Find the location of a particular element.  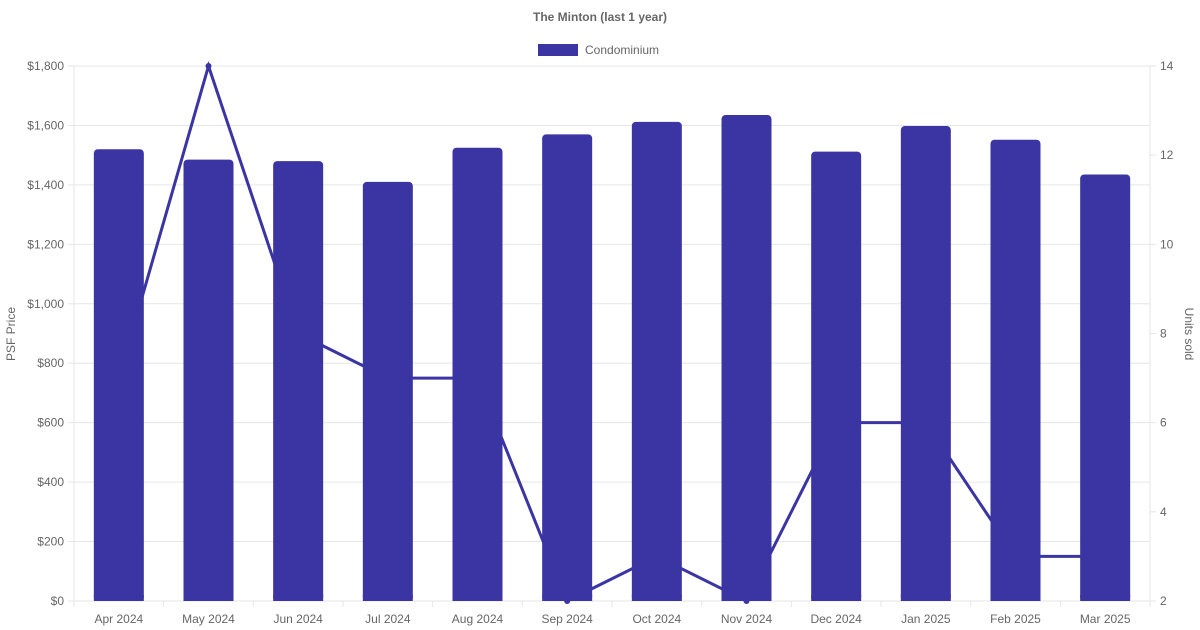

x-tick-label: Aug 2024 is located at coordinates (478, 619).